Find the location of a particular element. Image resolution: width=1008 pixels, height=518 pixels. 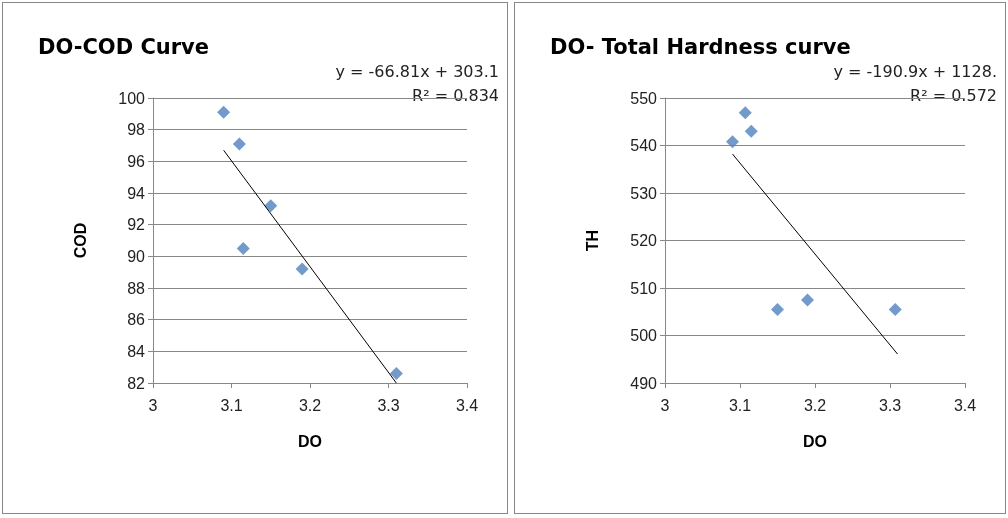

y-axis-title: TH is located at coordinates (592, 240).